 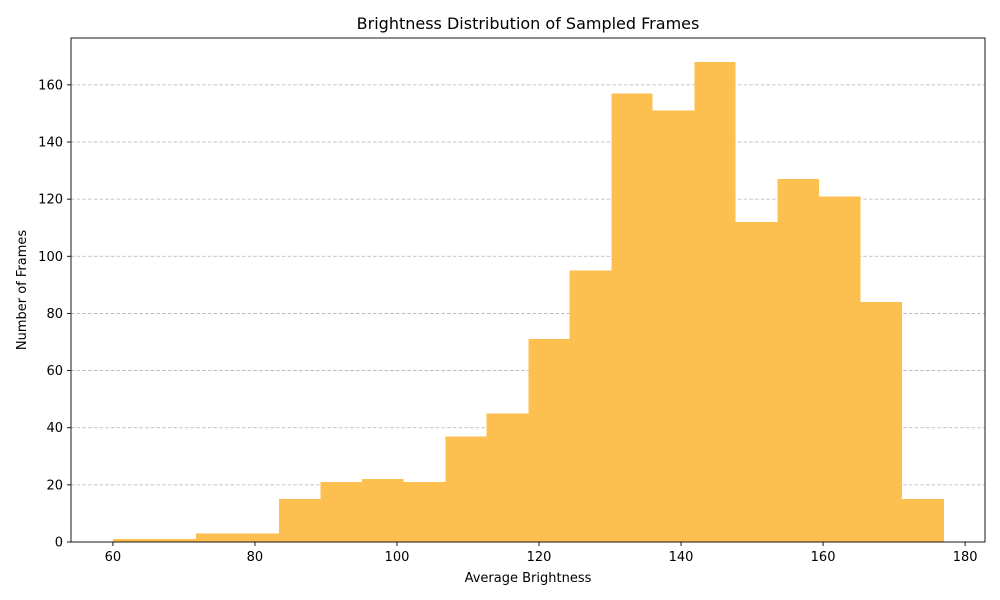 I want to click on x-tick-label: 60, so click(x=113, y=557).